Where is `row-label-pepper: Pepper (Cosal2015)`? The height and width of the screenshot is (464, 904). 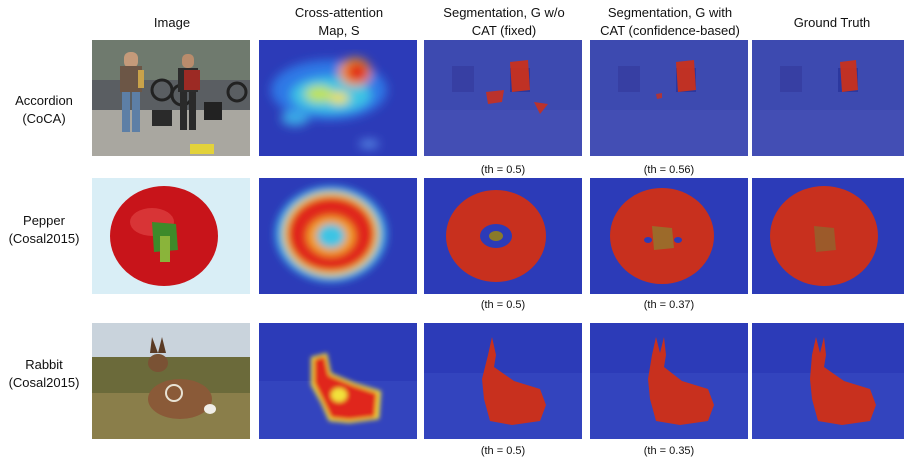 row-label-pepper: Pepper (Cosal2015) is located at coordinates (44, 229).